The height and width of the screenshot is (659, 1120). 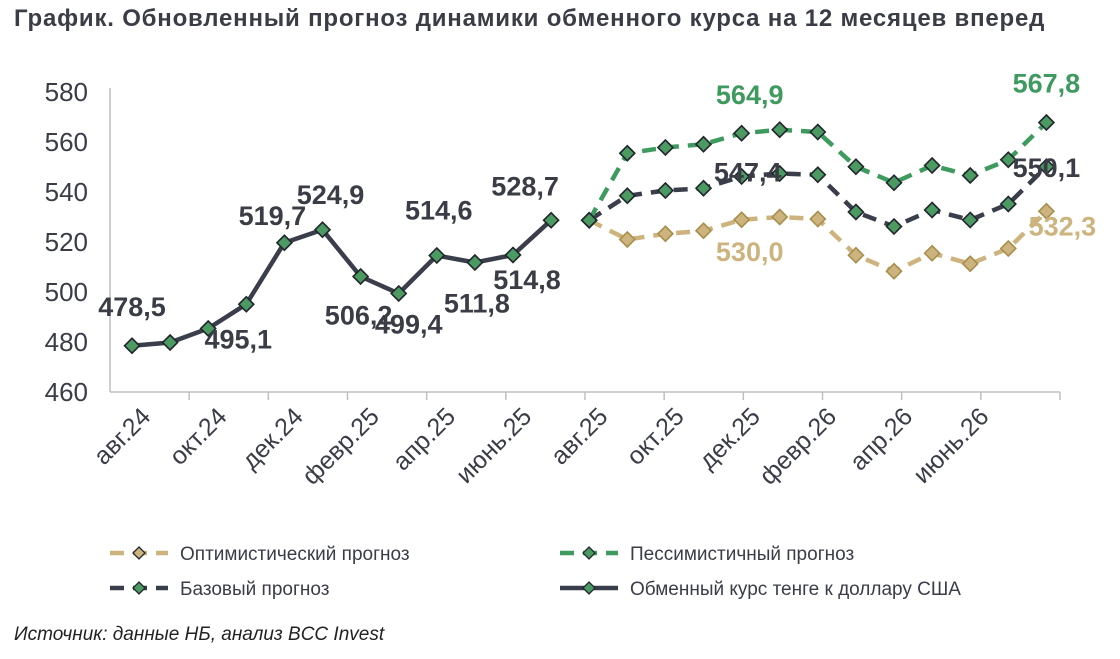 What do you see at coordinates (295, 554) in the screenshot?
I see `legend-label-optimistic: Оптимистический прогноз` at bounding box center [295, 554].